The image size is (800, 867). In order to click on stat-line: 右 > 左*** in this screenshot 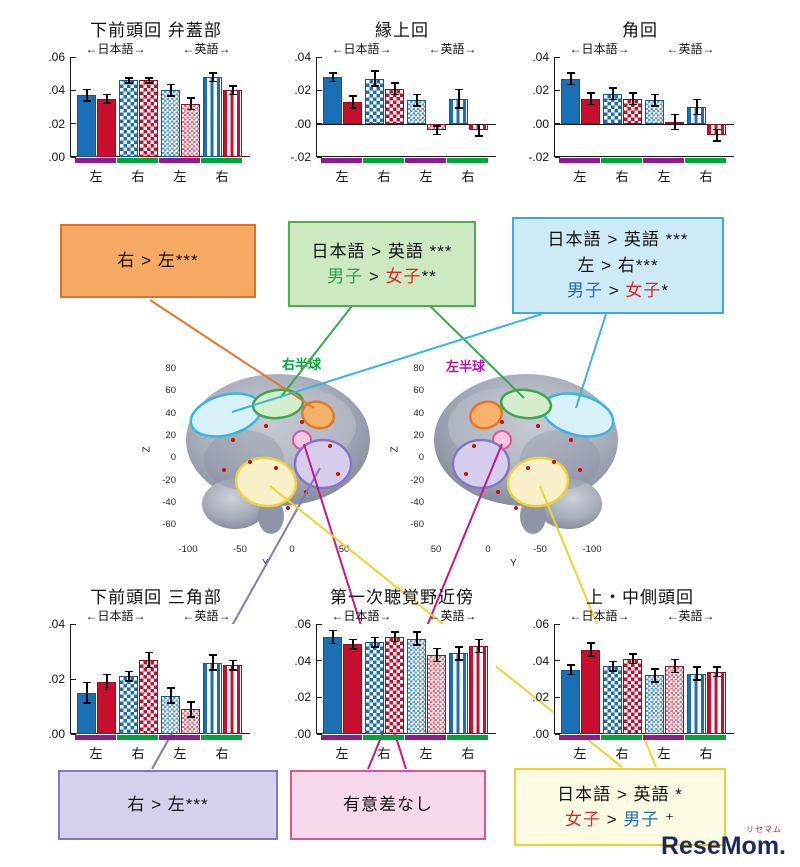, I will do `click(167, 805)`.